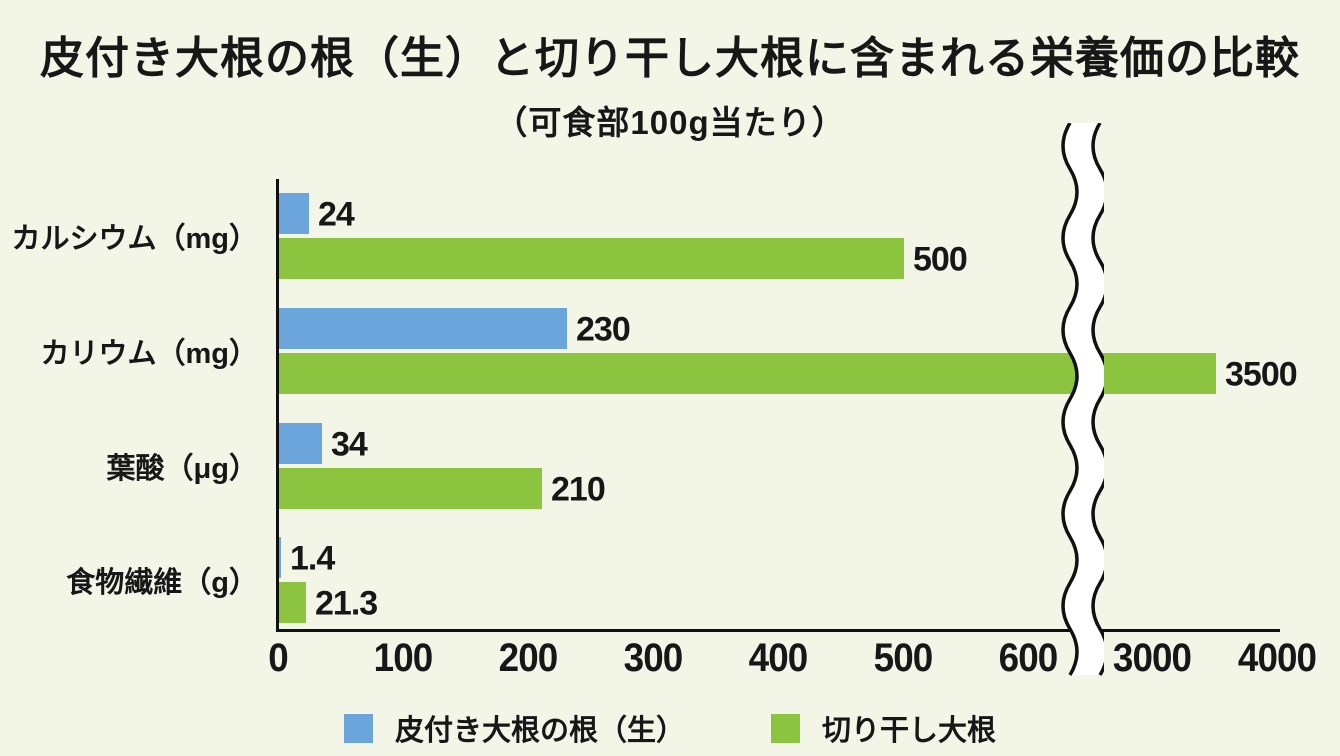  I want to click on x-tick-300: 300, so click(653, 658).